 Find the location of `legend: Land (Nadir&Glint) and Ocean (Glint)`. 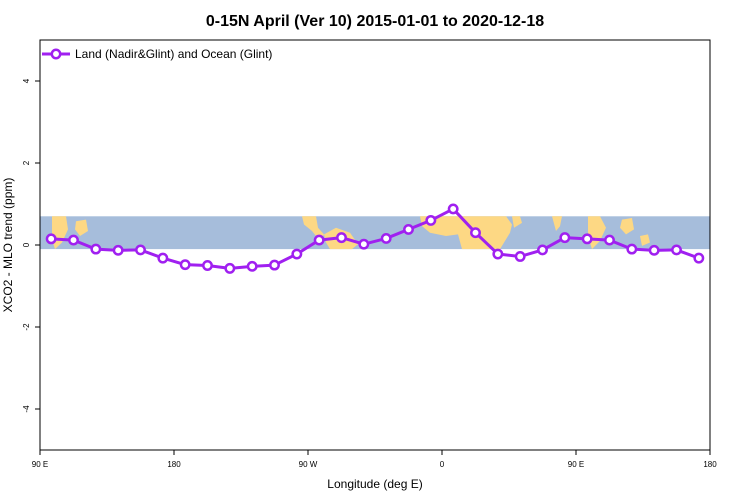

legend: Land (Nadir&Glint) and Ocean (Glint) is located at coordinates (157, 54).